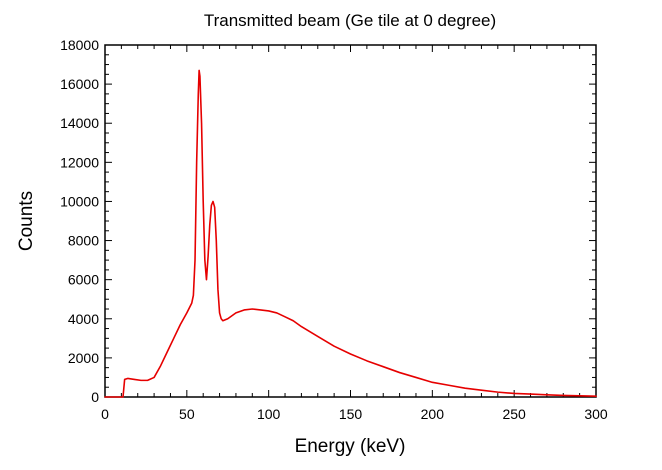 This screenshot has width=662, height=470. What do you see at coordinates (514, 414) in the screenshot?
I see `x-tick-label: 250` at bounding box center [514, 414].